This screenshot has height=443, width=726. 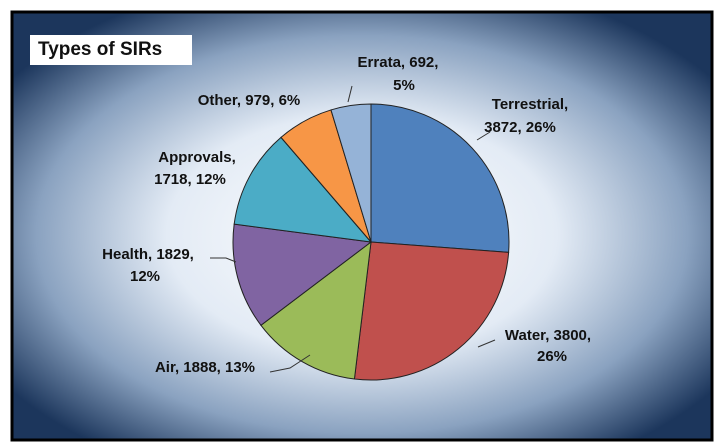 I want to click on chart-title: Types of SIRs, so click(x=100, y=49).